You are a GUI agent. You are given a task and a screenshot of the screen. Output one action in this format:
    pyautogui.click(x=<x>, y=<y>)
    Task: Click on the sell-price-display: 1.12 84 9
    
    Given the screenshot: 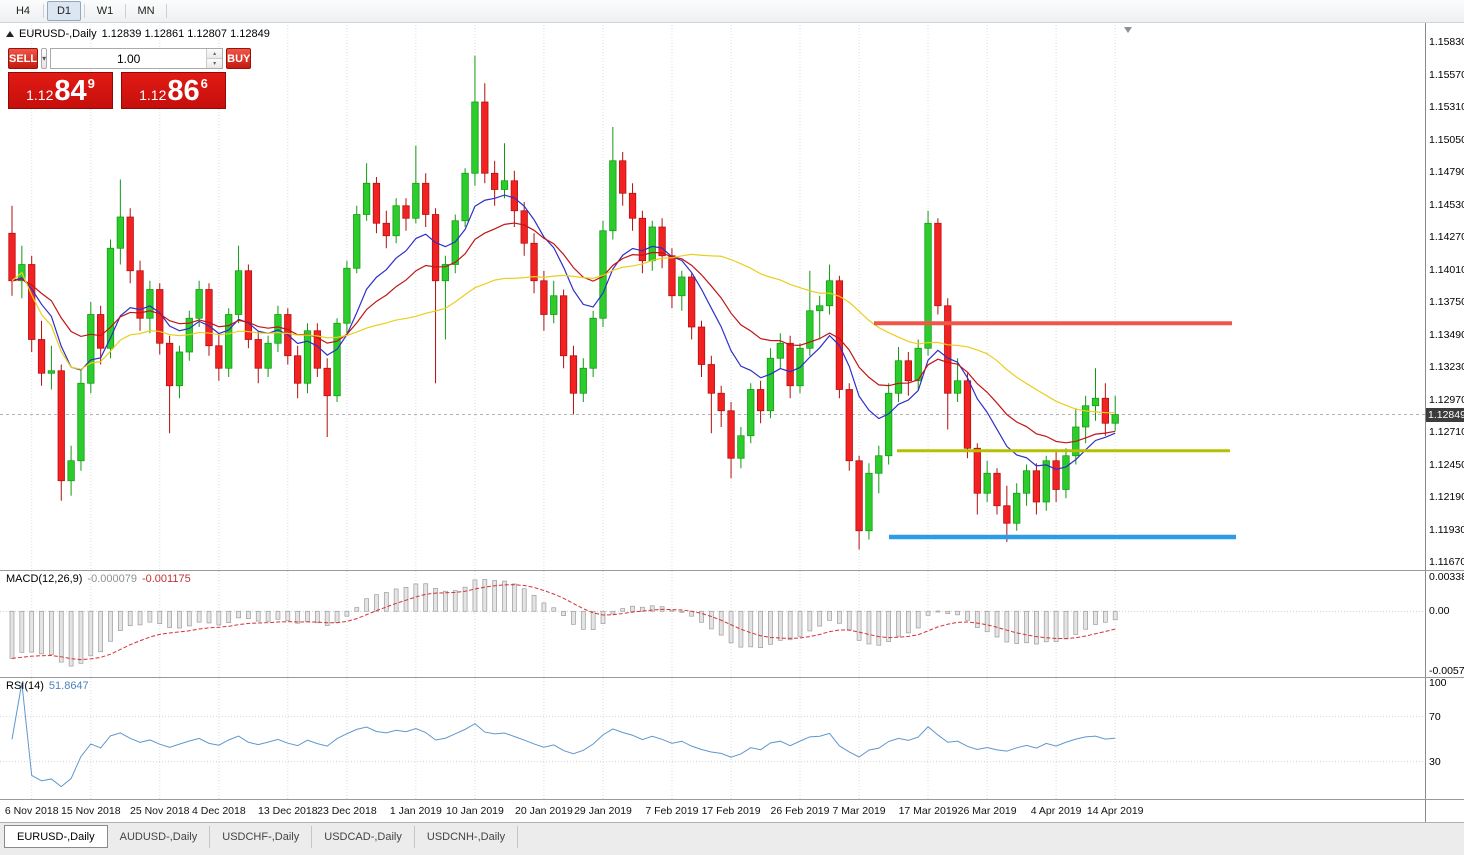 What is the action you would take?
    pyautogui.click(x=60, y=90)
    